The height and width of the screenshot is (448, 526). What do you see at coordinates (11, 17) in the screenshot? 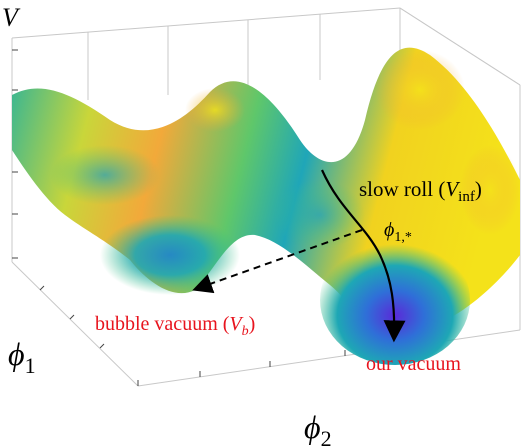
I see `v-axis-label: V` at bounding box center [11, 17].